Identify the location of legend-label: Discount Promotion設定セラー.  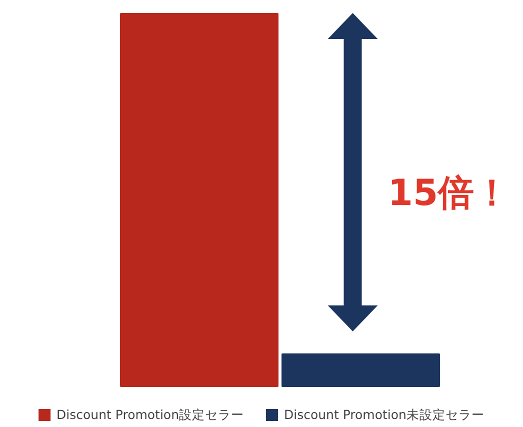
(150, 414).